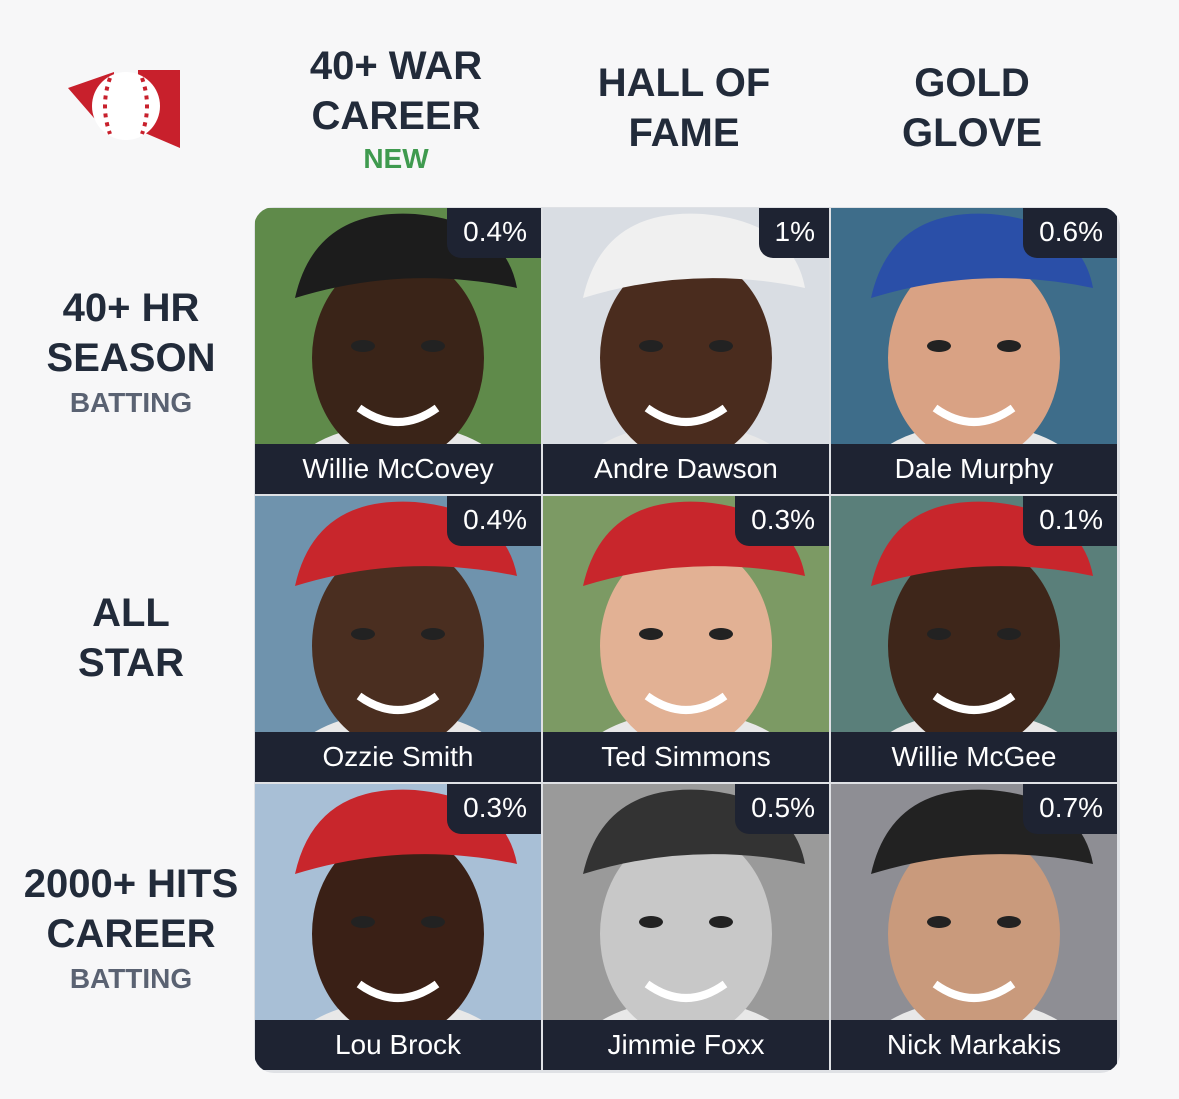  I want to click on column-header-line: FAME, so click(684, 133).